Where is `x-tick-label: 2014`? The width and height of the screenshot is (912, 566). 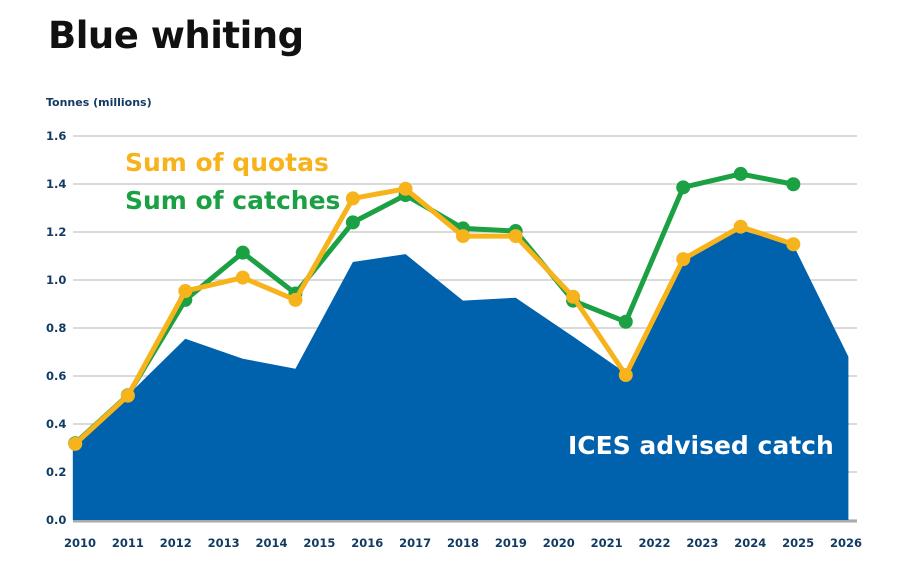 x-tick-label: 2014 is located at coordinates (271, 543).